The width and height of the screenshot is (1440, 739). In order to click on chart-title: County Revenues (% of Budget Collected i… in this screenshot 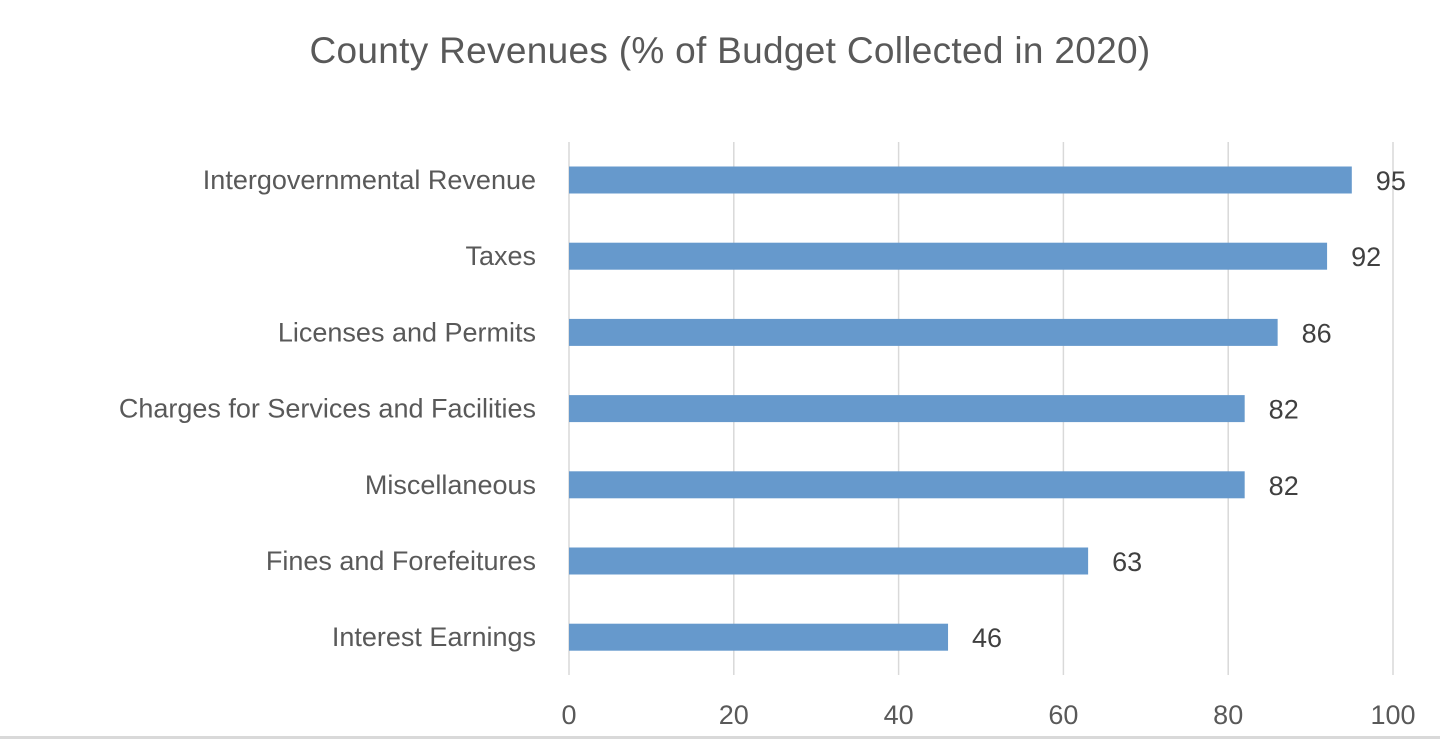, I will do `click(730, 50)`.